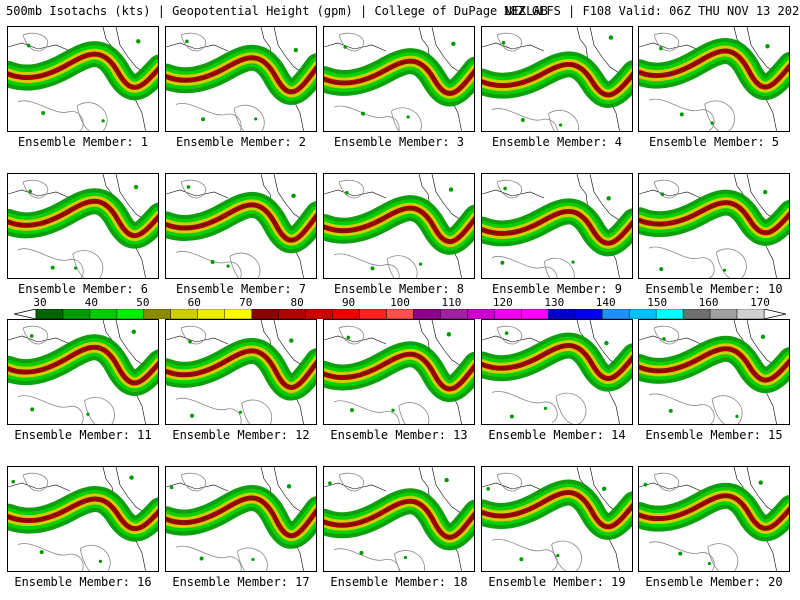 The width and height of the screenshot is (800, 600). What do you see at coordinates (297, 302) in the screenshot?
I see `colorbar-tick-label: 80` at bounding box center [297, 302].